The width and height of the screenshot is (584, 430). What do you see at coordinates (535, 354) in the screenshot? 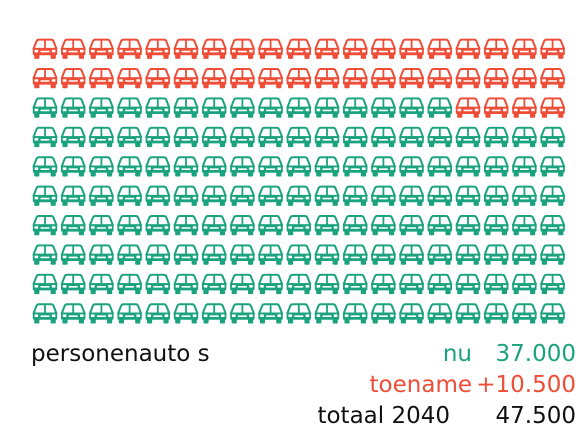
I see `current-value: 37.000` at bounding box center [535, 354].